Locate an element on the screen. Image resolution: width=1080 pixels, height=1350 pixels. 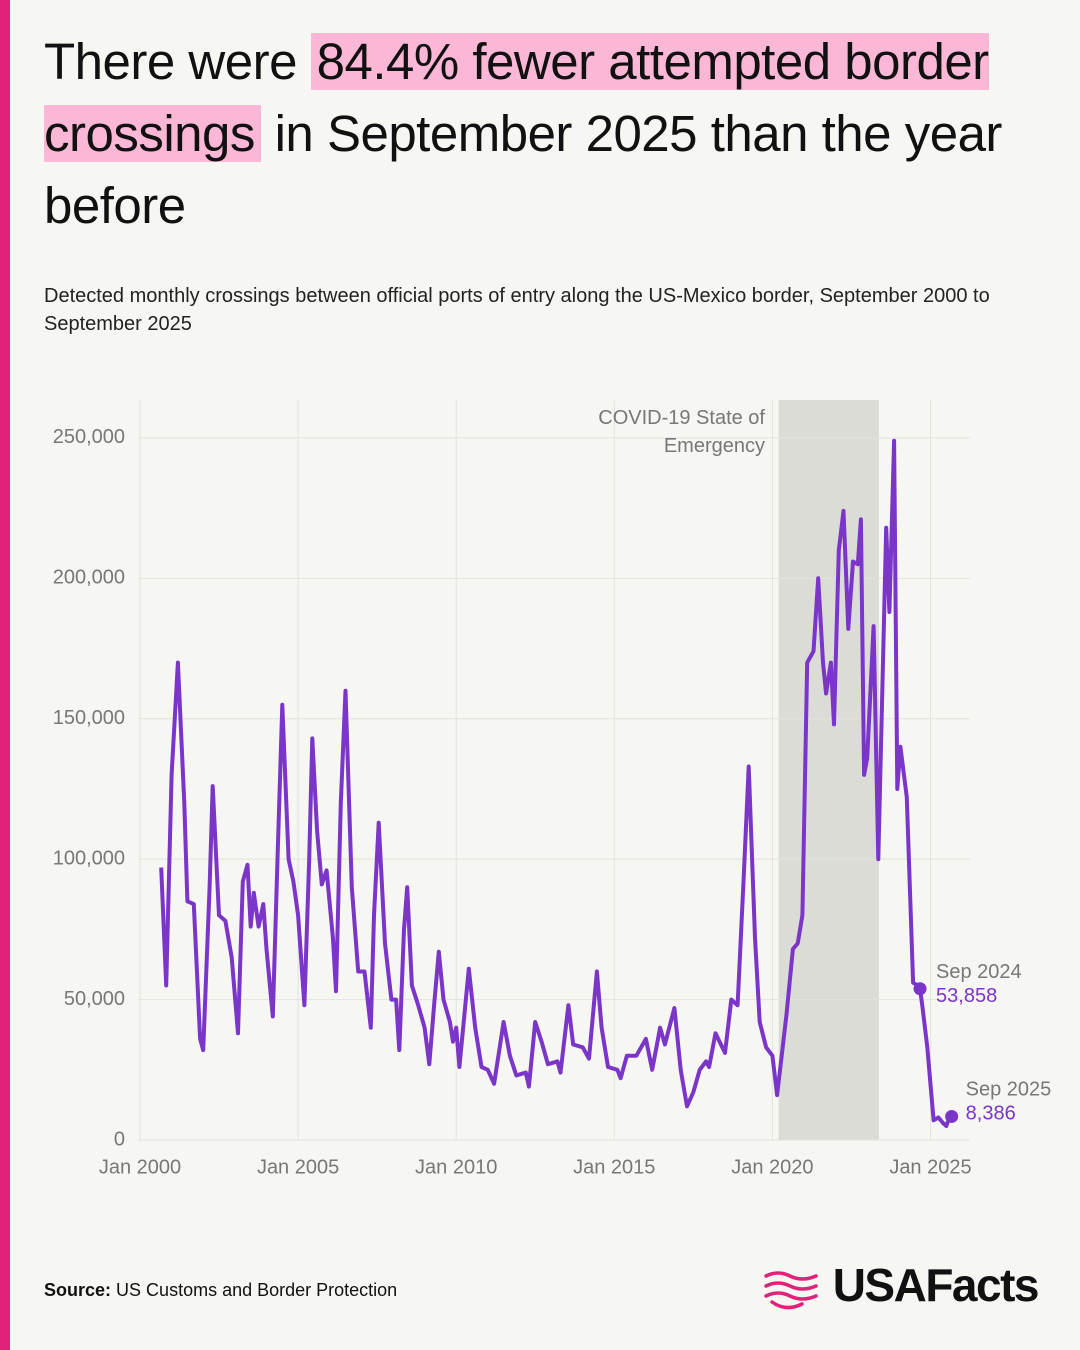
x-tick-label: Jan 2005 is located at coordinates (298, 1167).